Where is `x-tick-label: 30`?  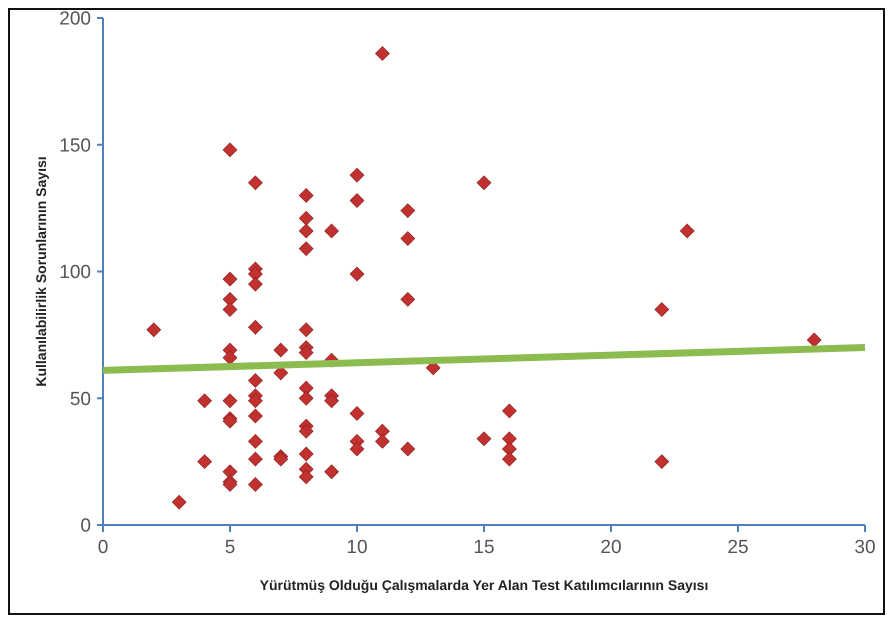 x-tick-label: 30 is located at coordinates (865, 547).